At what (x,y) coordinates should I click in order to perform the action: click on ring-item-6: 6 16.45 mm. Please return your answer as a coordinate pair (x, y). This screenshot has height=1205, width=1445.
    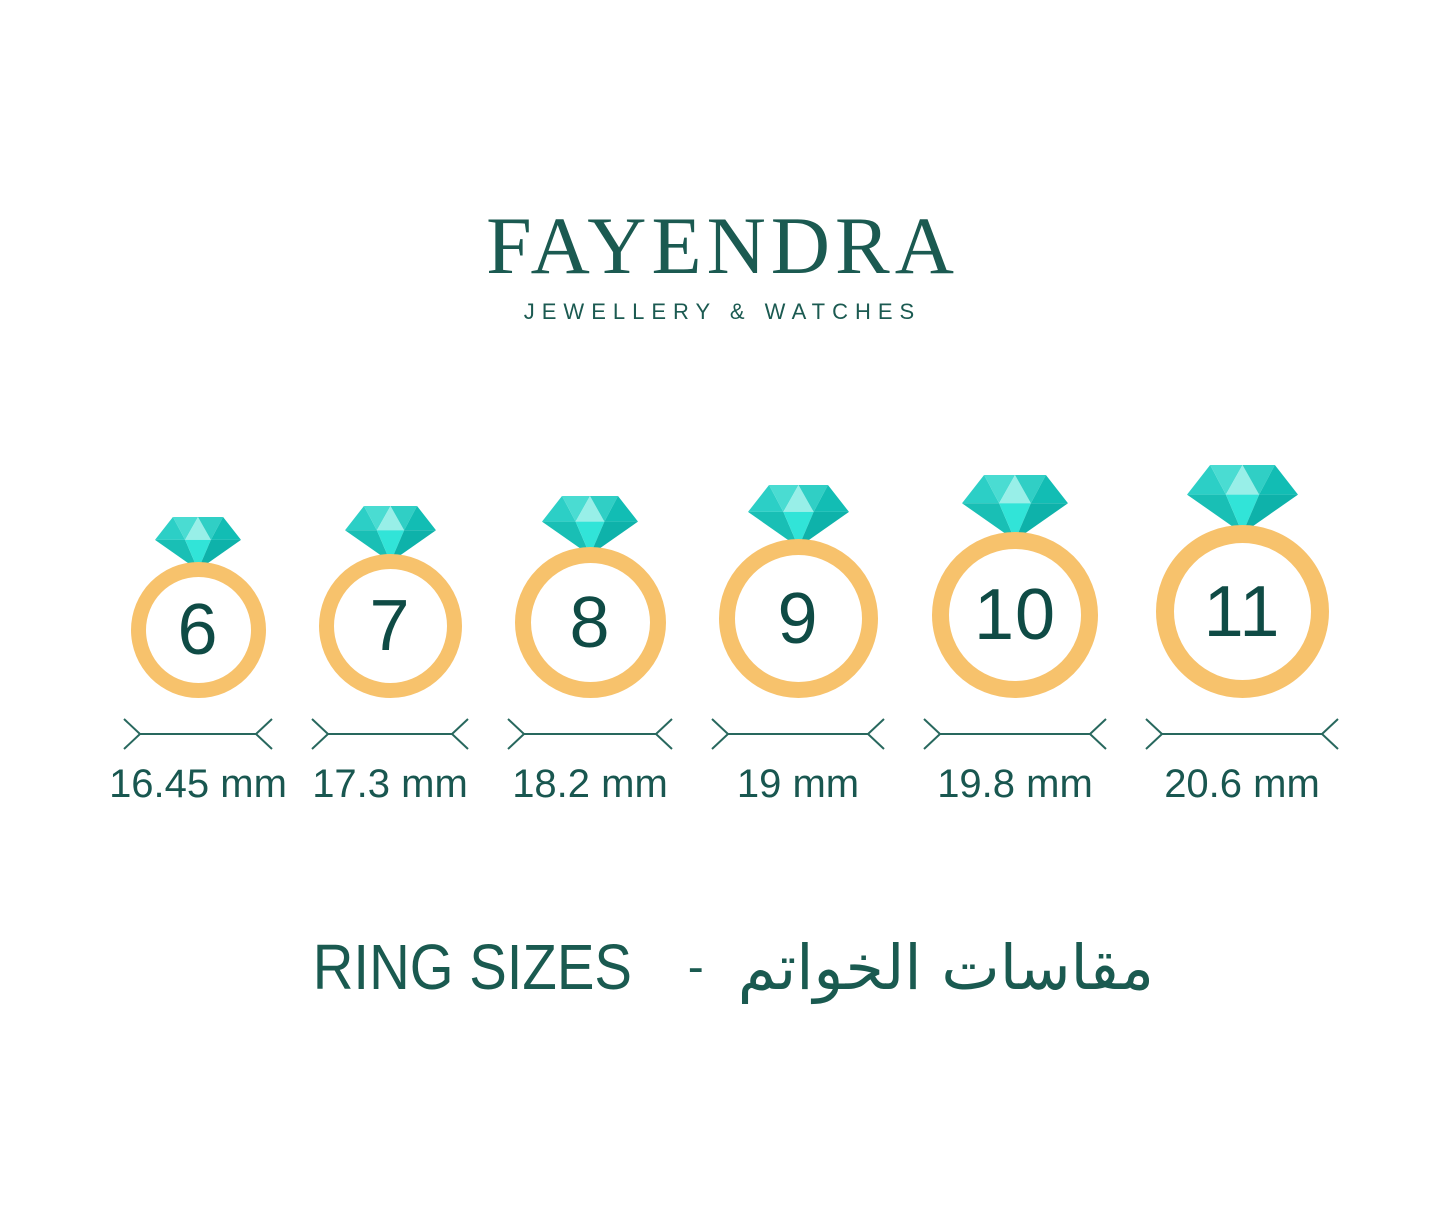
    Looking at the image, I should click on (198, 662).